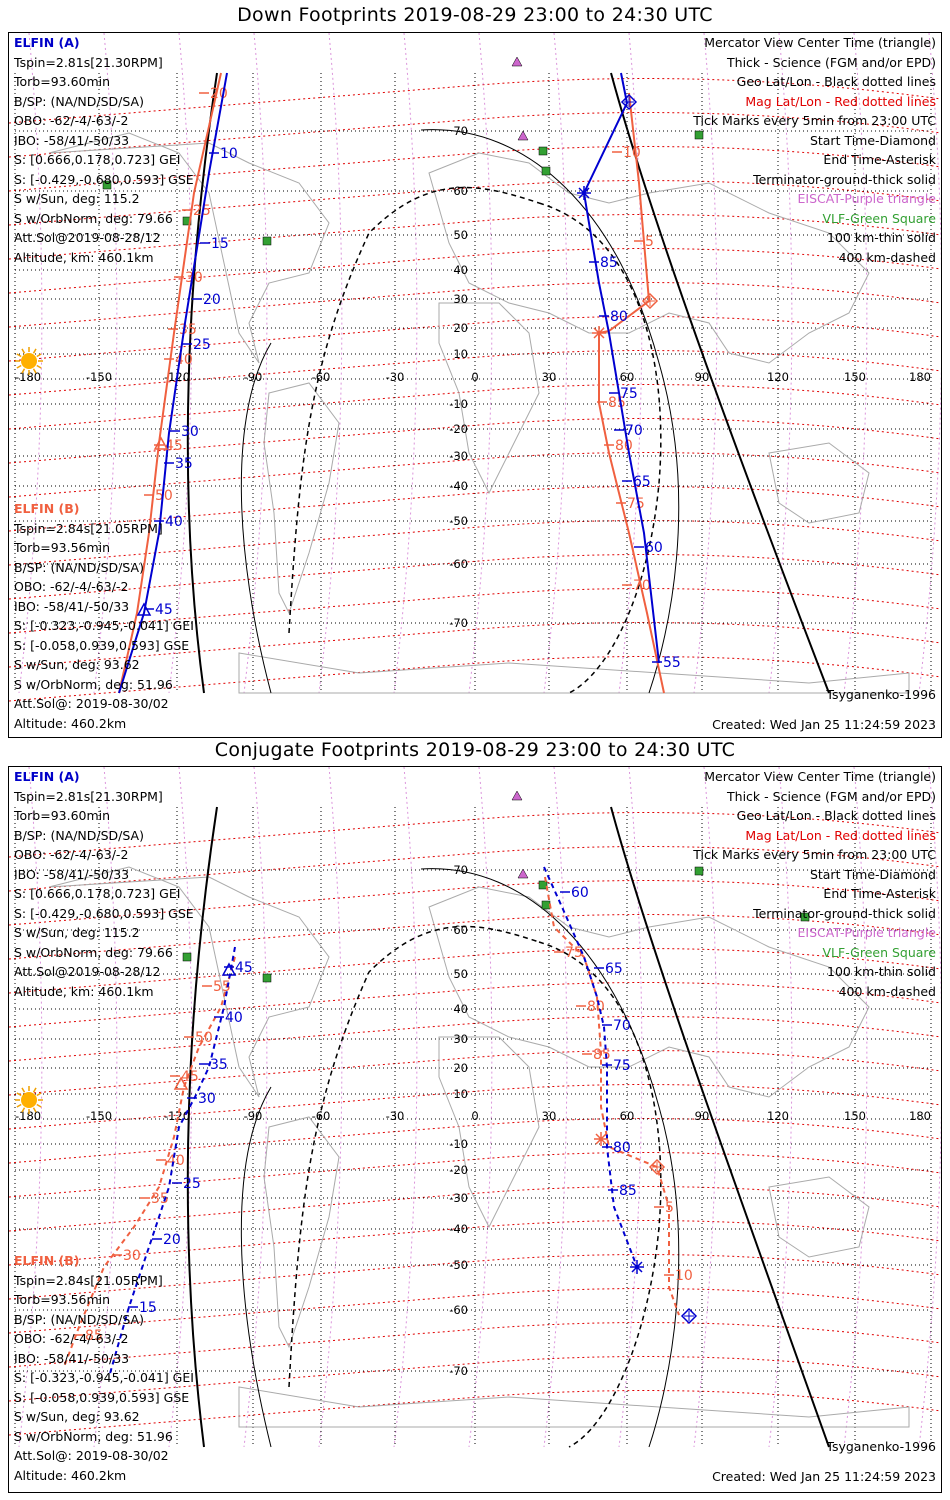 This screenshot has height=1500, width=950. What do you see at coordinates (474, 1116) in the screenshot?
I see `lon-tick-label: 0` at bounding box center [474, 1116].